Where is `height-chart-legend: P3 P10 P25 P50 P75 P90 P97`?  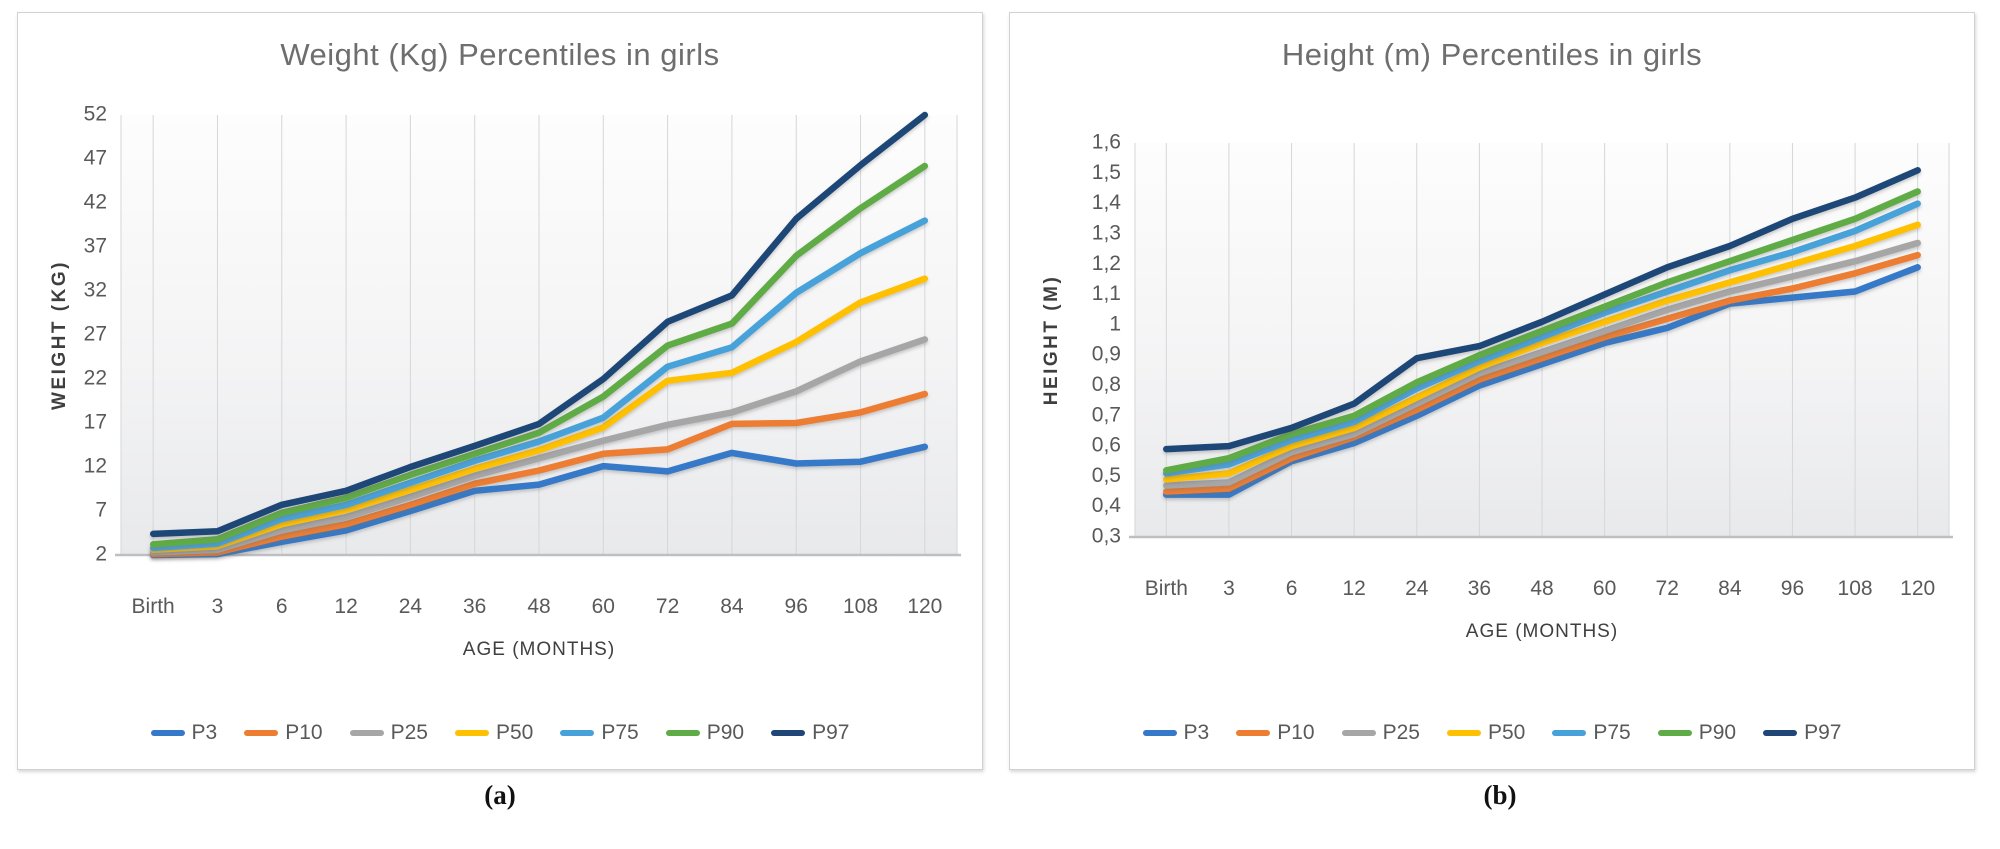 height-chart-legend: P3 P10 P25 P50 P75 P90 P97 is located at coordinates (1492, 733).